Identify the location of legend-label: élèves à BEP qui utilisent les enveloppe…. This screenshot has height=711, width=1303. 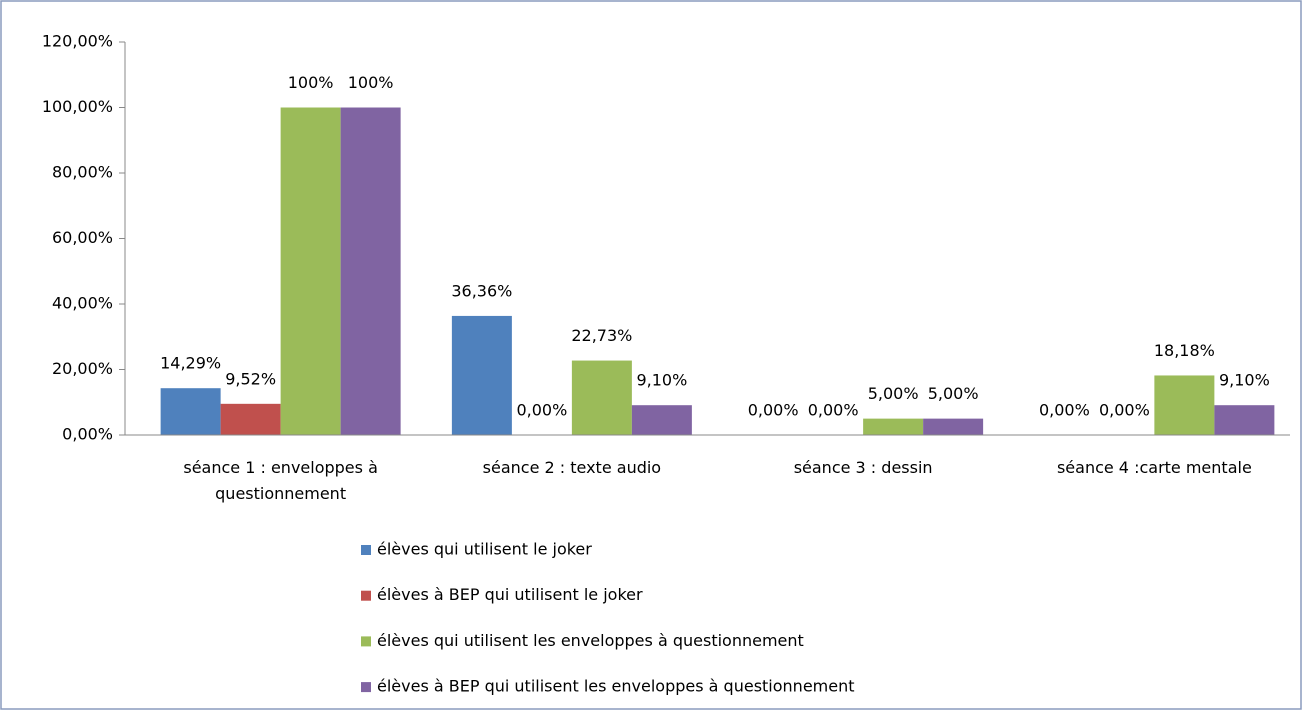
(616, 686).